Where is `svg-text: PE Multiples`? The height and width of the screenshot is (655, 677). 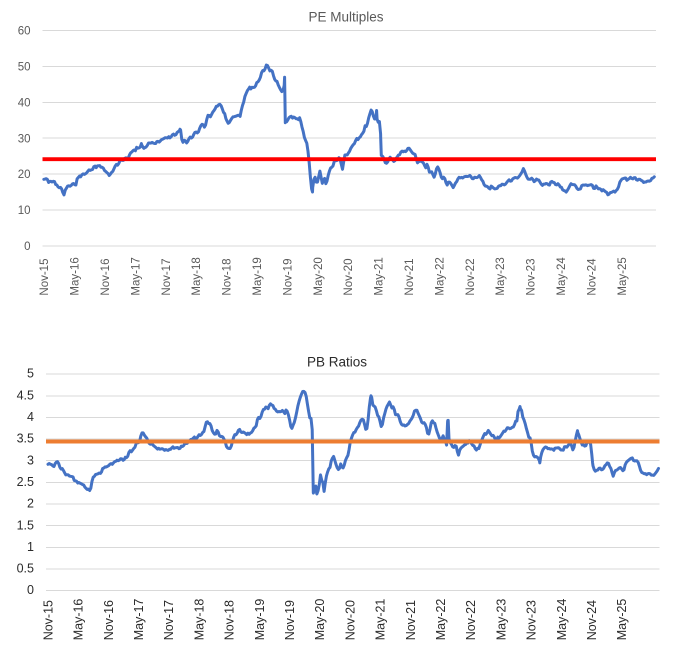 svg-text: PE Multiples is located at coordinates (345, 17).